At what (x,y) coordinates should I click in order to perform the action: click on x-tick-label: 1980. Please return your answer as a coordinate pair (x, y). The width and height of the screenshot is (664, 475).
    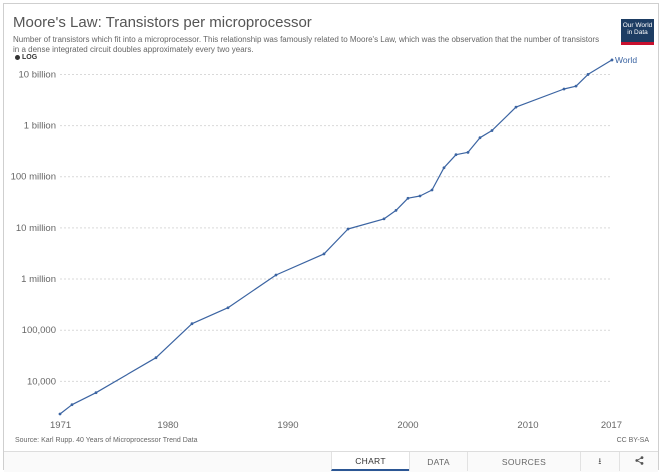
    Looking at the image, I should click on (167, 425).